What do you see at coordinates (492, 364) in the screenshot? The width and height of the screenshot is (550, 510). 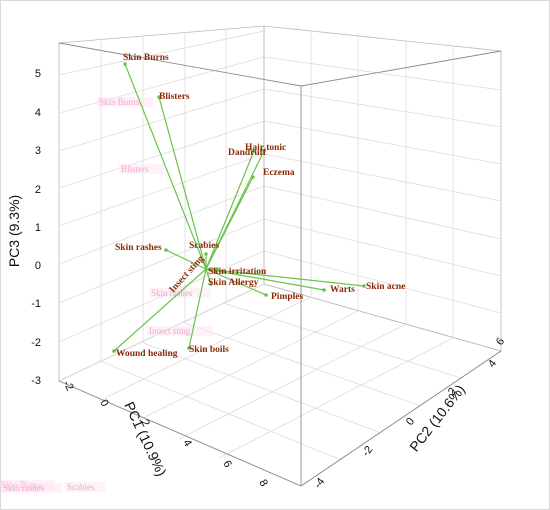 I see `pc2-tick-label: 4` at bounding box center [492, 364].